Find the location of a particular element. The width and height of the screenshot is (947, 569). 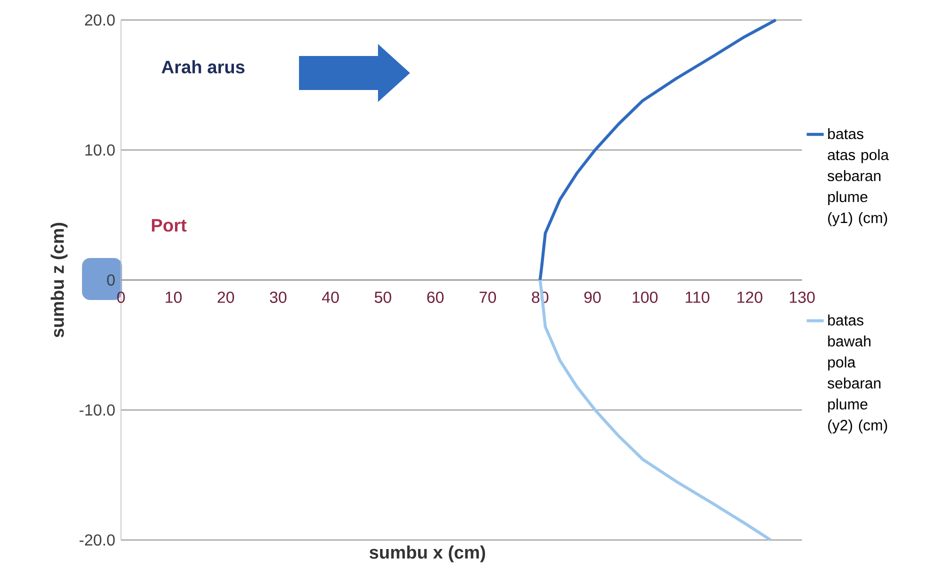

y-tick-label: 10.0 is located at coordinates (100, 150).